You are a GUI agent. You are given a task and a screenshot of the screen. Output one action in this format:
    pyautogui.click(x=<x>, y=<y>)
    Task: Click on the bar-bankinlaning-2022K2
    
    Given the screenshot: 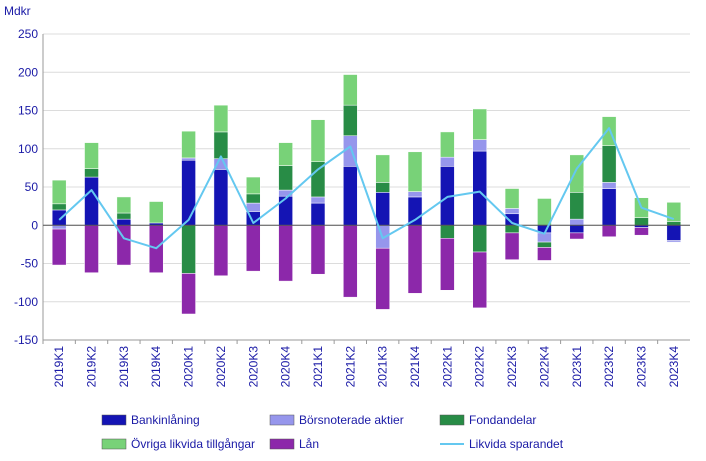 What is the action you would take?
    pyautogui.click(x=479, y=188)
    